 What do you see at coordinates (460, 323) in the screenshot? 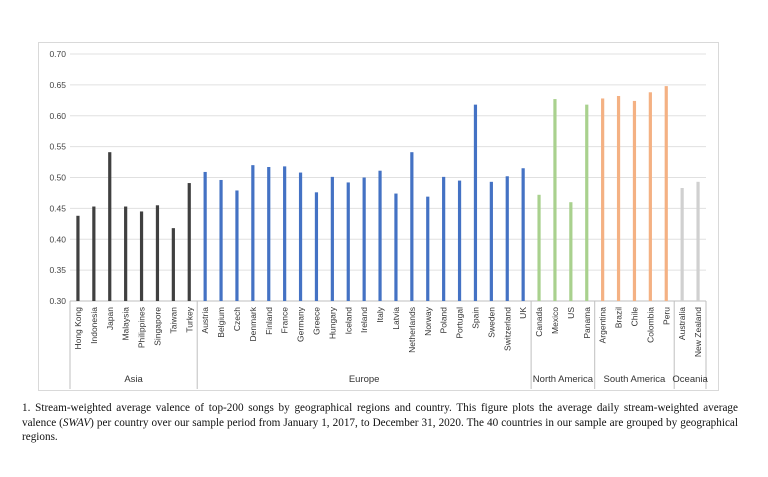
I see `category-label: Portugal` at bounding box center [460, 323].